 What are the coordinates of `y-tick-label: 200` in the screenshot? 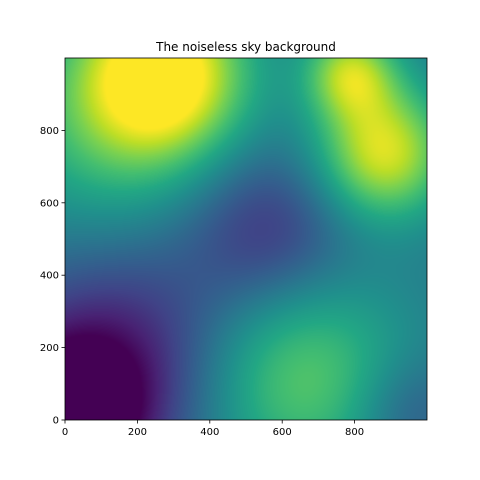 It's located at (49, 348).